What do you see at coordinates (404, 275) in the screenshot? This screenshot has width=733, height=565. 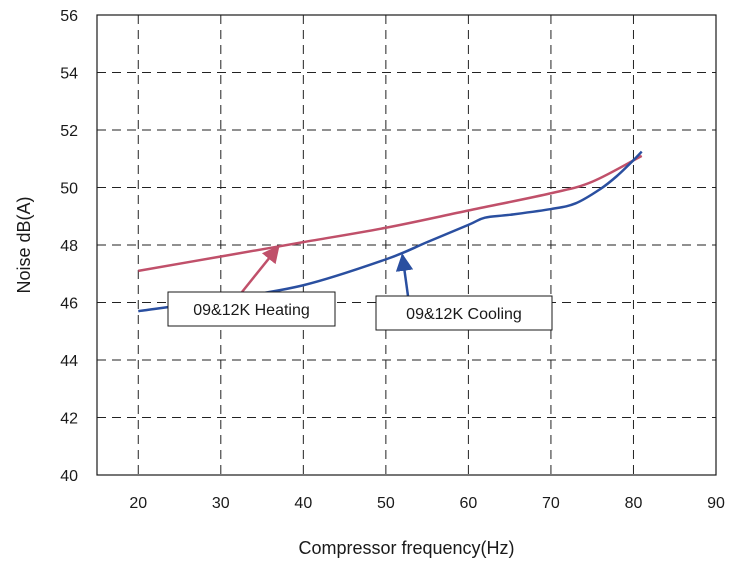 I see `annotation-arrow-cooling` at bounding box center [404, 275].